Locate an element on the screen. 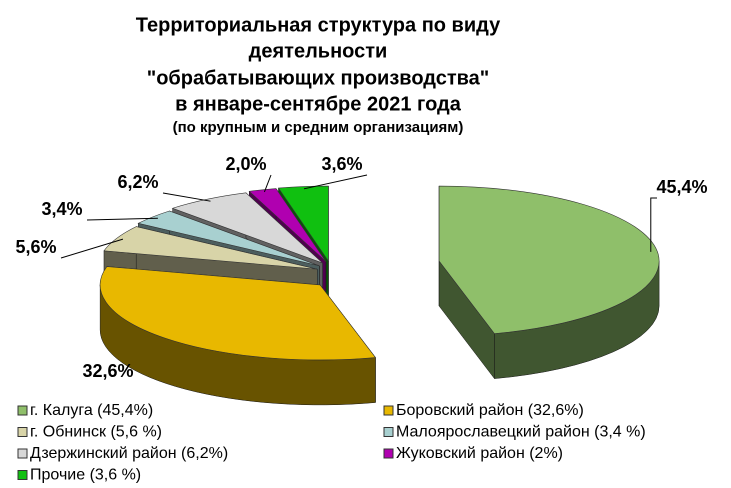  legend-label: Боровский район (32,6%) is located at coordinates (490, 410).